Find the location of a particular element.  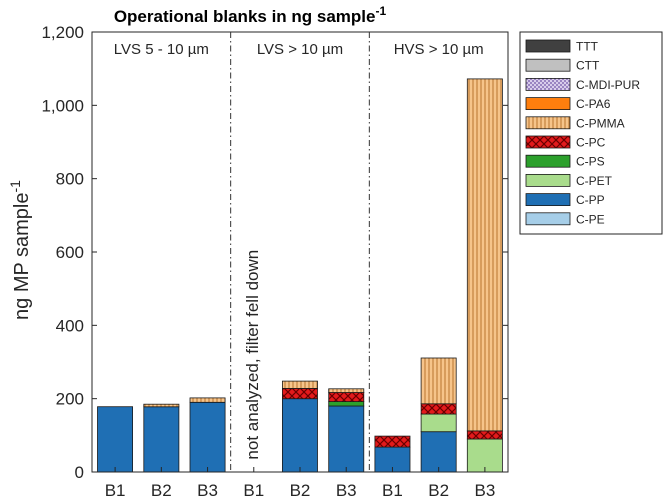

group-label: HVS > 10 µm is located at coordinates (439, 49).